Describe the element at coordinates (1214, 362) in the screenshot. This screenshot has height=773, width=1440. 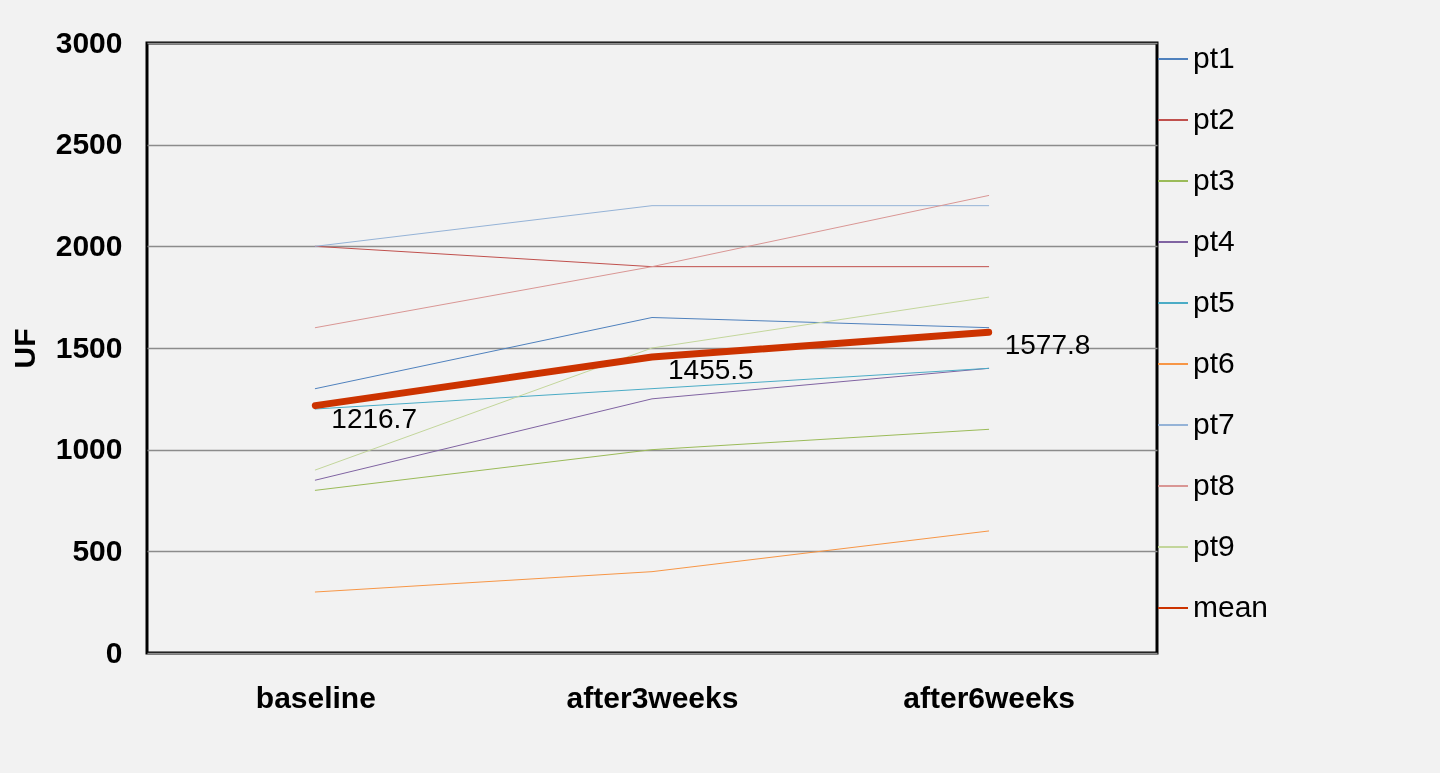
I see `legend-label: pt6` at that location.